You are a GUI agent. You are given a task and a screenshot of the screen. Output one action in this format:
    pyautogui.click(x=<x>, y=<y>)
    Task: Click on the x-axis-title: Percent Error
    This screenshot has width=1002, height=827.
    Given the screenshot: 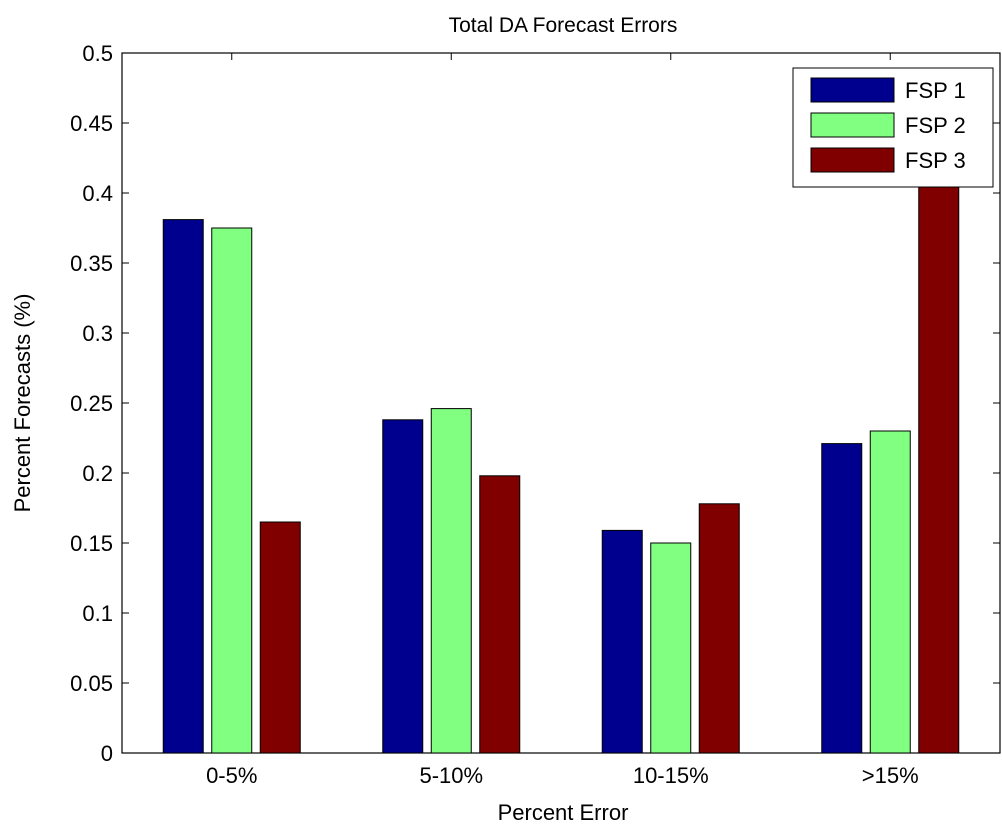 What is the action you would take?
    pyautogui.click(x=563, y=812)
    